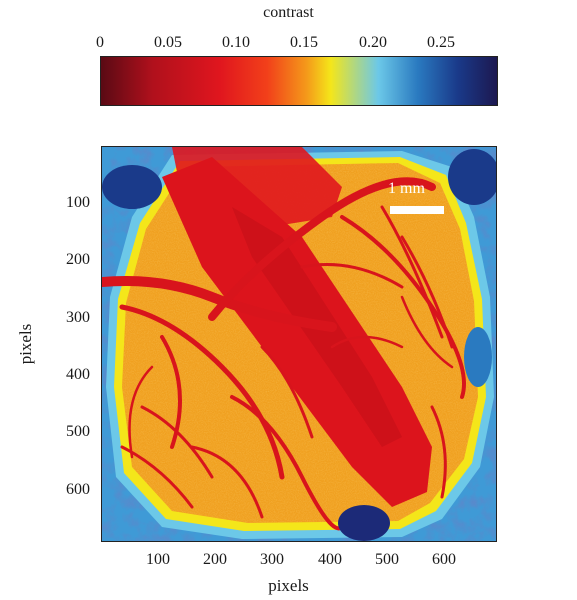 Image resolution: width=577 pixels, height=600 pixels. I want to click on colorbar-tick-label: 0.25, so click(441, 42).